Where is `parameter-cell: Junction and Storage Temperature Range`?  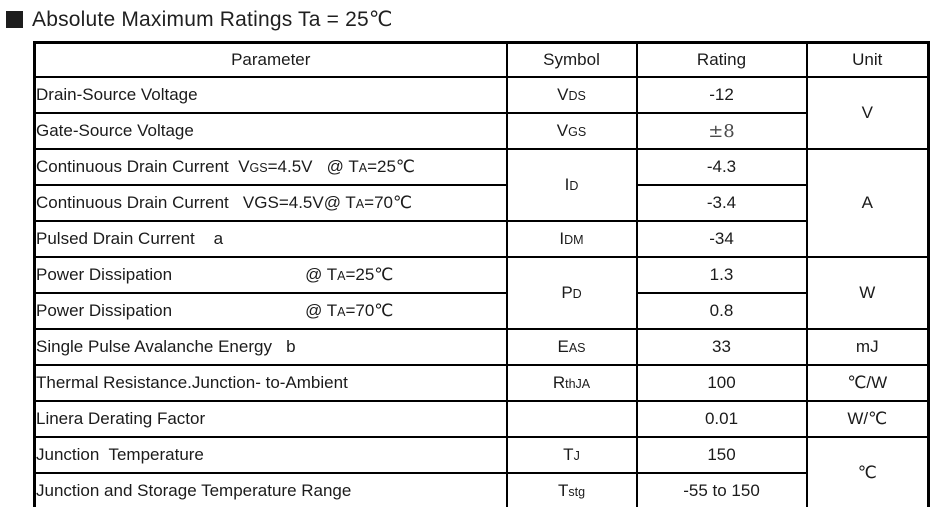
parameter-cell: Junction and Storage Temperature Range is located at coordinates (270, 489).